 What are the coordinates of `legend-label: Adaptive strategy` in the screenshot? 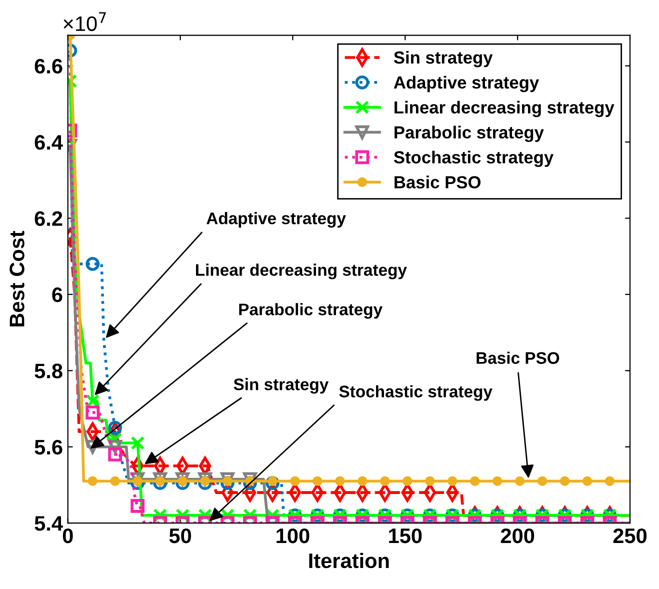 It's located at (467, 84).